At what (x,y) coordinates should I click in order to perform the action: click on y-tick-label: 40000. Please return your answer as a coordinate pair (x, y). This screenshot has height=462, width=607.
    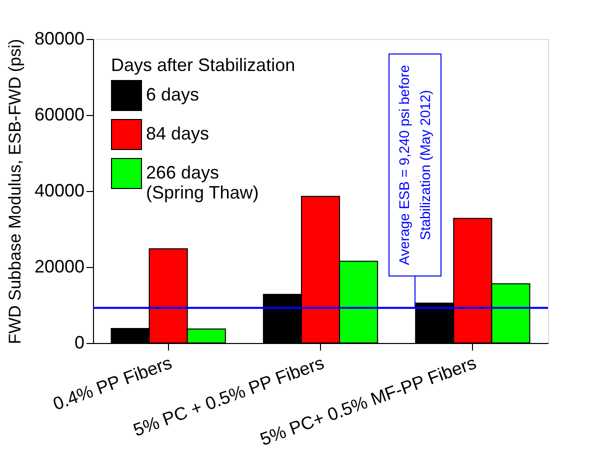
    Looking at the image, I should click on (59, 190).